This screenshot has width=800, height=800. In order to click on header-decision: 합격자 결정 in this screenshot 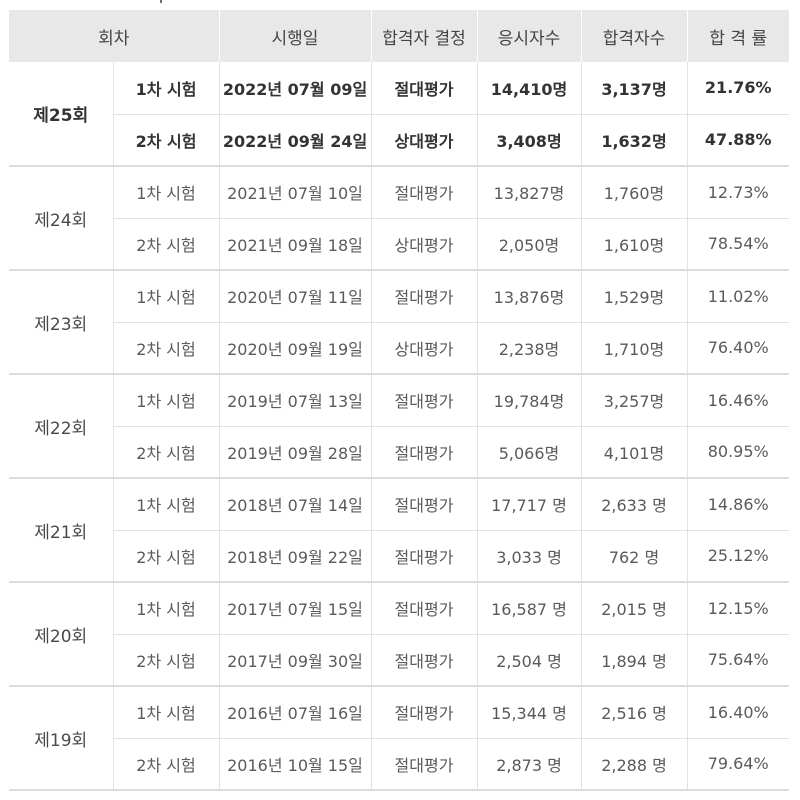, I will do `click(423, 36)`.